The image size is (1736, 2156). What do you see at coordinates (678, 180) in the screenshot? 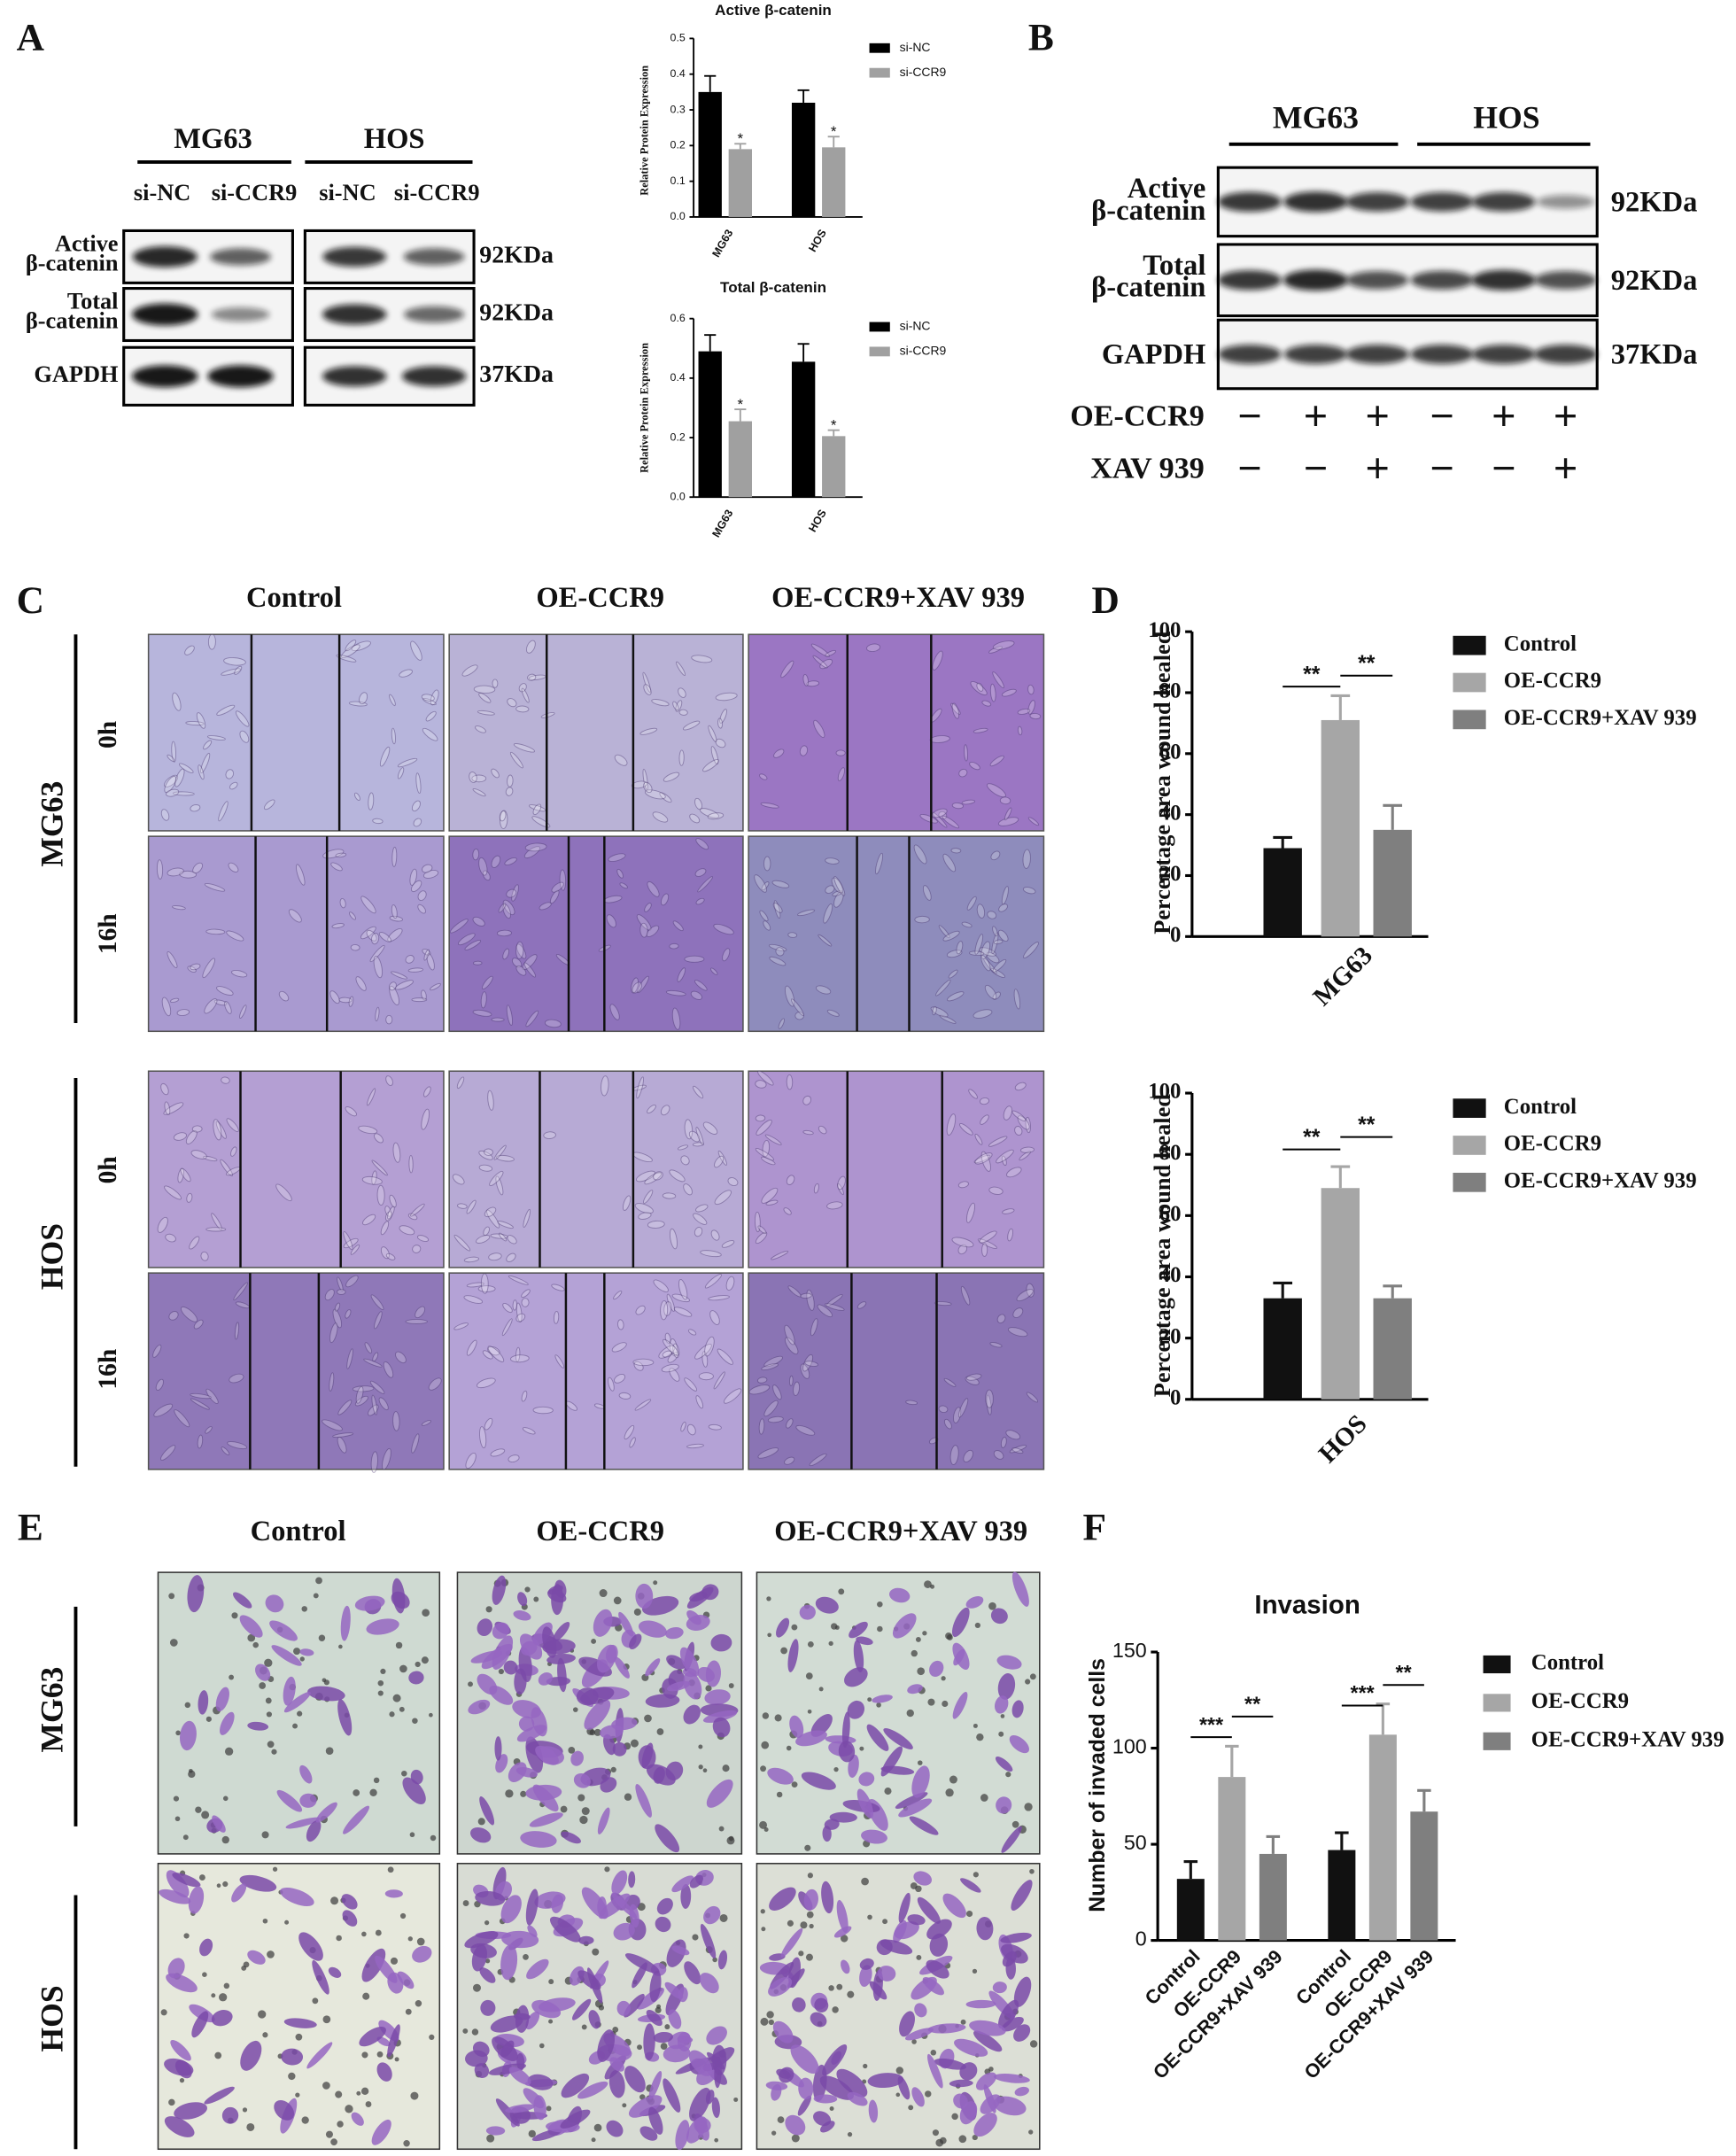
I see `y-tick-label: 0.1` at bounding box center [678, 180].